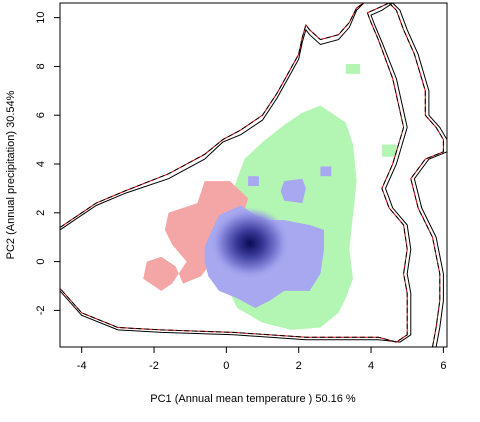  What do you see at coordinates (11, 174) in the screenshot?
I see `y-axis-title: PC2 (Annual precipitation) 30.54%` at bounding box center [11, 174].